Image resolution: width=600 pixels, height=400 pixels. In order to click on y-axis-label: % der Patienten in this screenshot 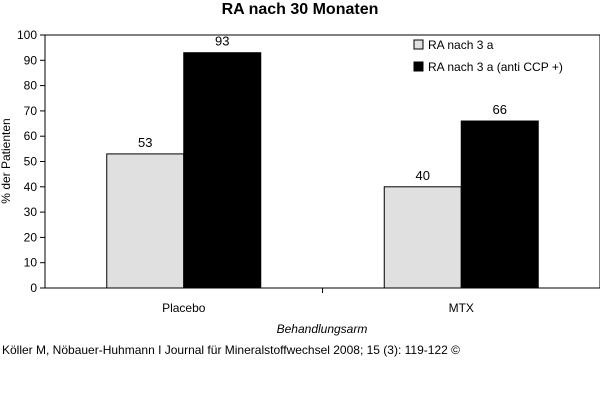, I will do `click(6, 160)`.